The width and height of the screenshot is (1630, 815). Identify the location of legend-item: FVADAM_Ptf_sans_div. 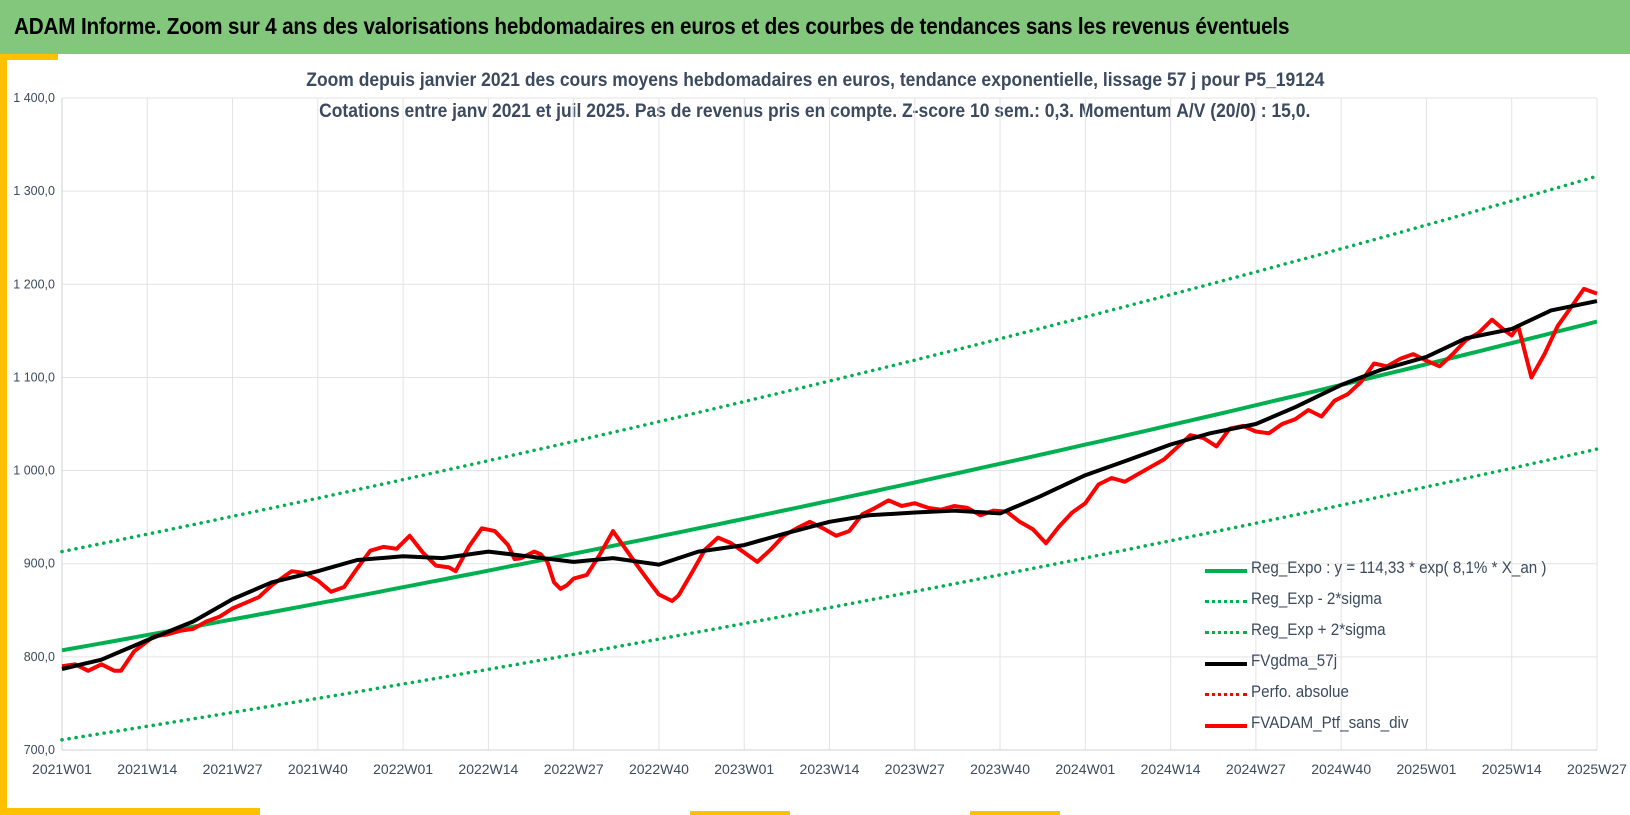
(1405, 725).